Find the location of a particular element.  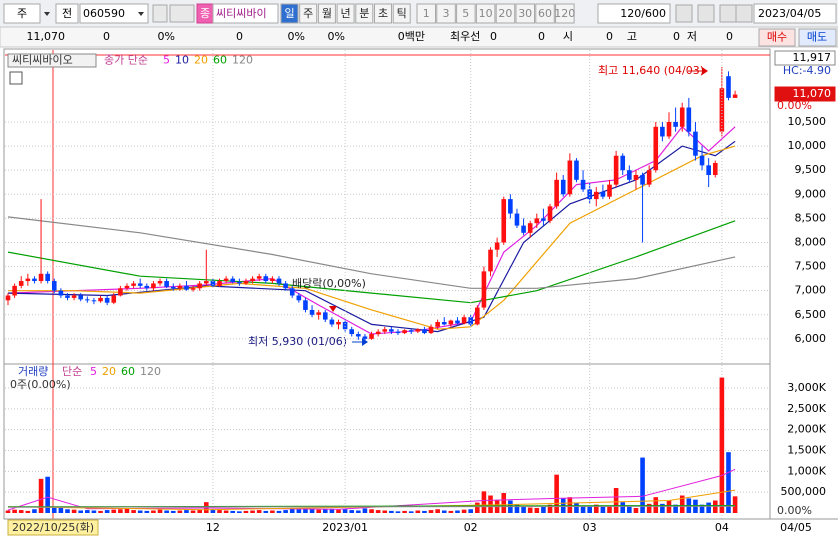

interval-label: 60 is located at coordinates (545, 13).